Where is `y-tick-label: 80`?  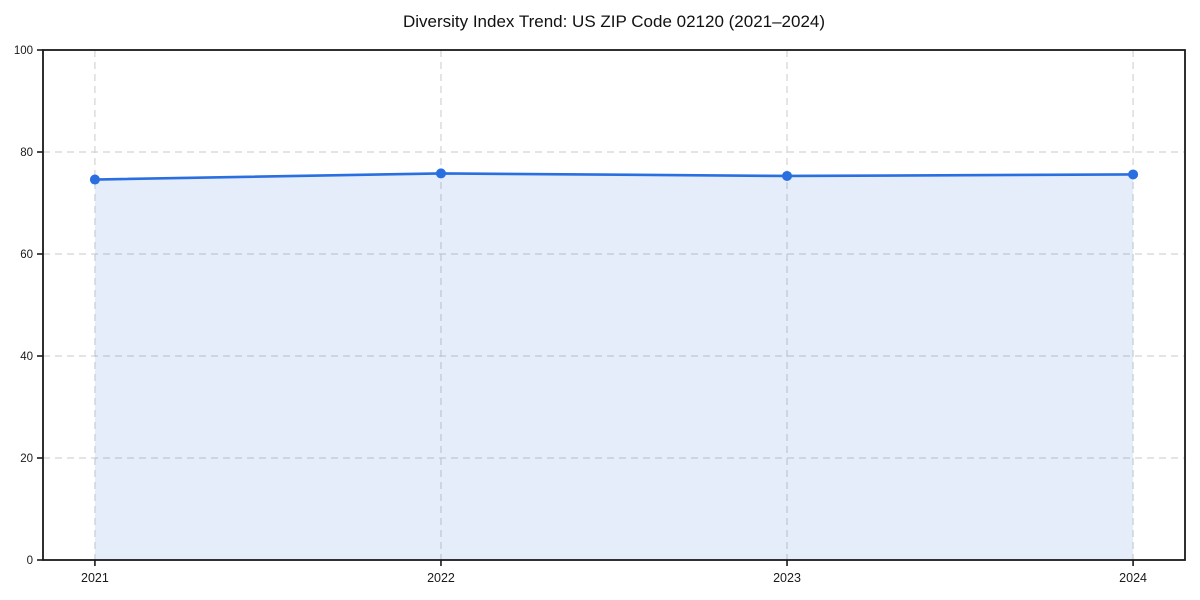 y-tick-label: 80 is located at coordinates (26, 153).